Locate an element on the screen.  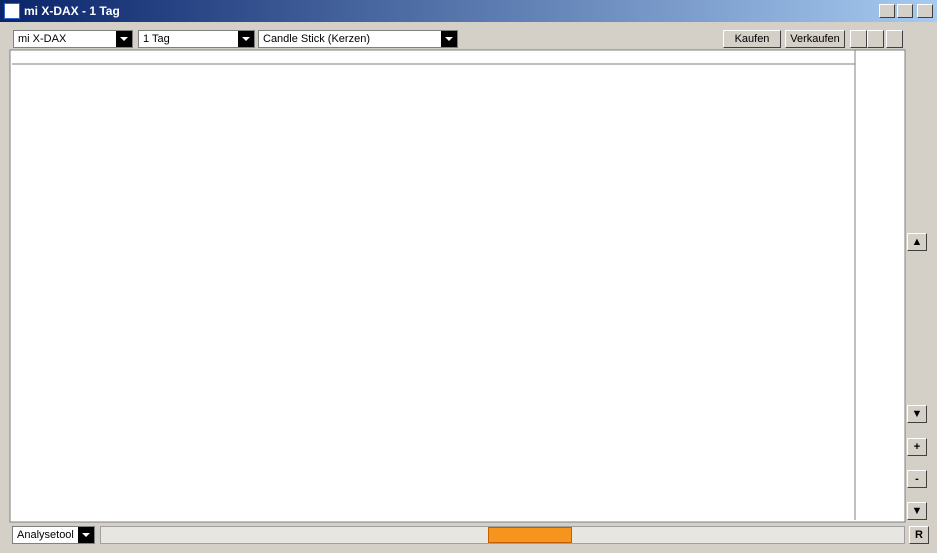
buy-button: Kaufen is located at coordinates (752, 39).